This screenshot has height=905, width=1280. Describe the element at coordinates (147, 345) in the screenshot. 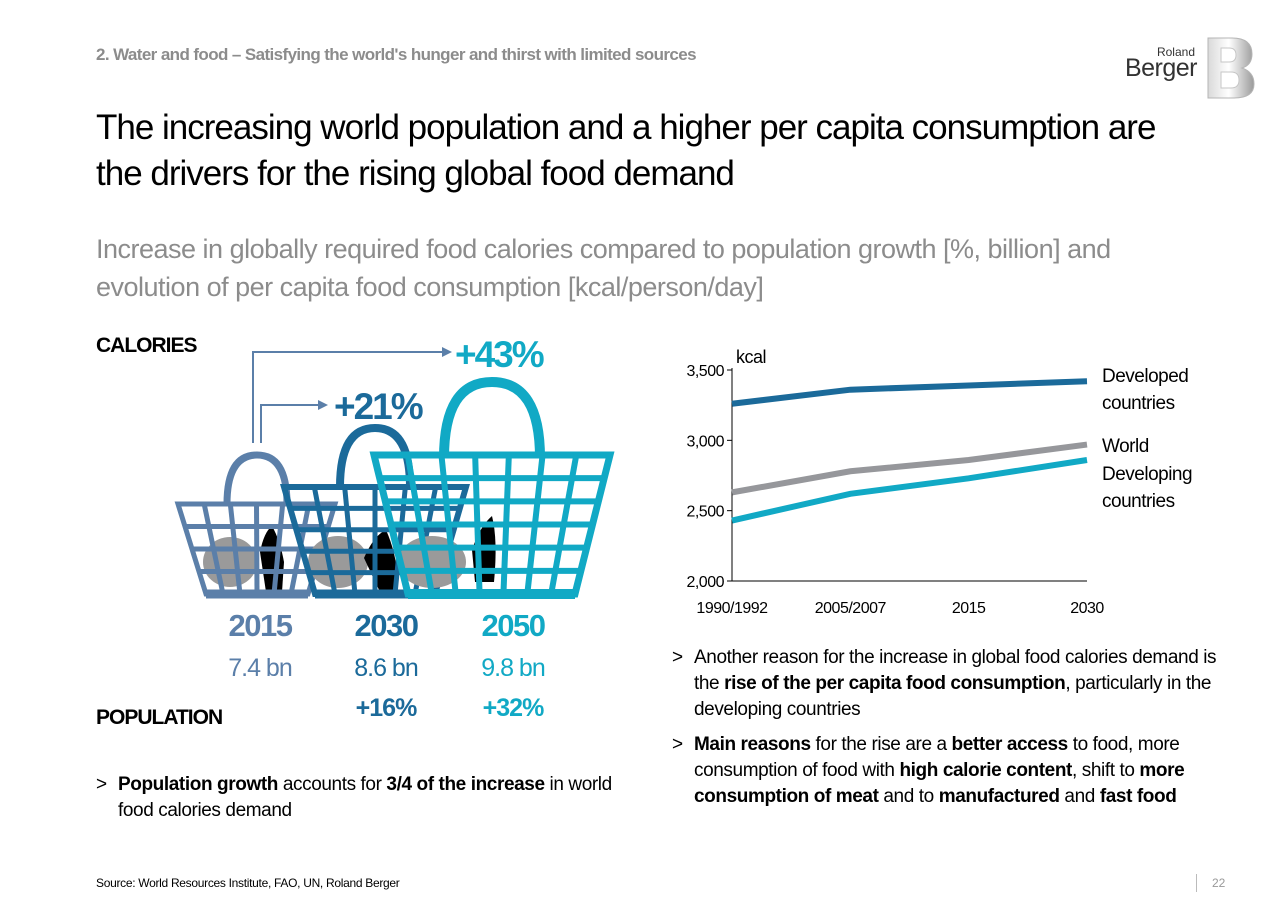

I see `calories-label: CALORIES` at that location.